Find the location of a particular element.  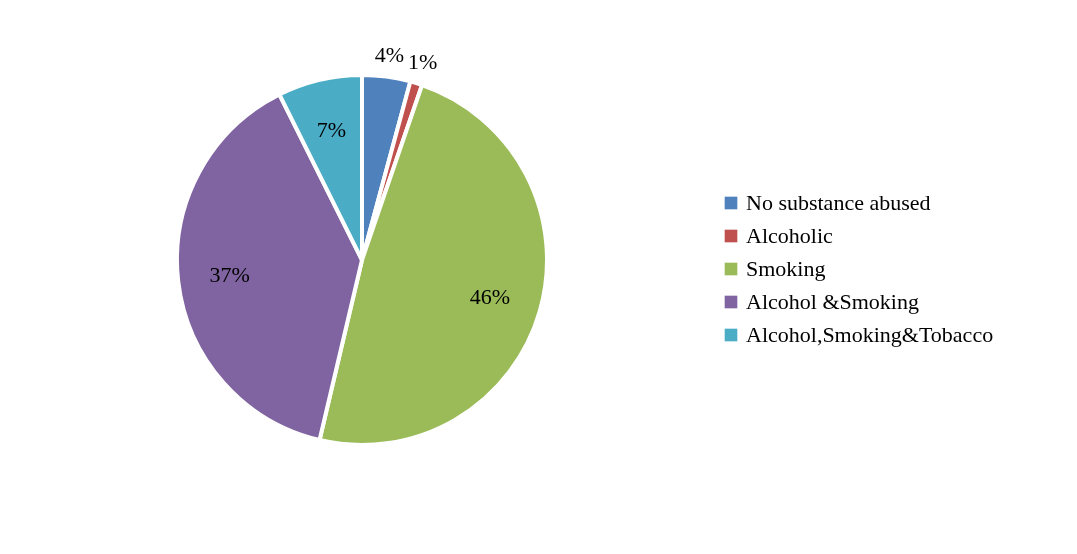

legend-label: Alcohol &Smoking is located at coordinates (832, 301).